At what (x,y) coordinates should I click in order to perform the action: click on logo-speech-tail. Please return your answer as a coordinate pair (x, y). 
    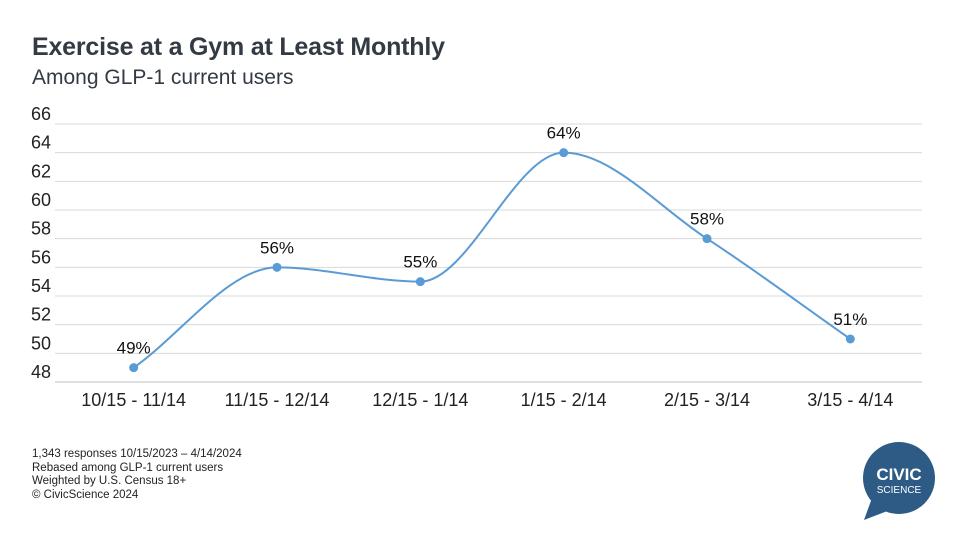
    Looking at the image, I should click on (877, 509).